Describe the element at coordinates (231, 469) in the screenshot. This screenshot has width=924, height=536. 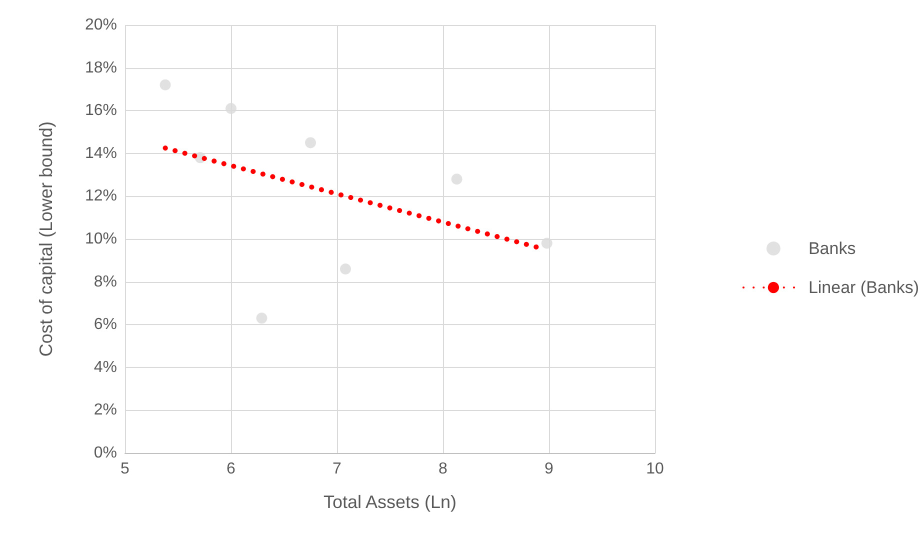
I see `x-tick-label: 6` at that location.